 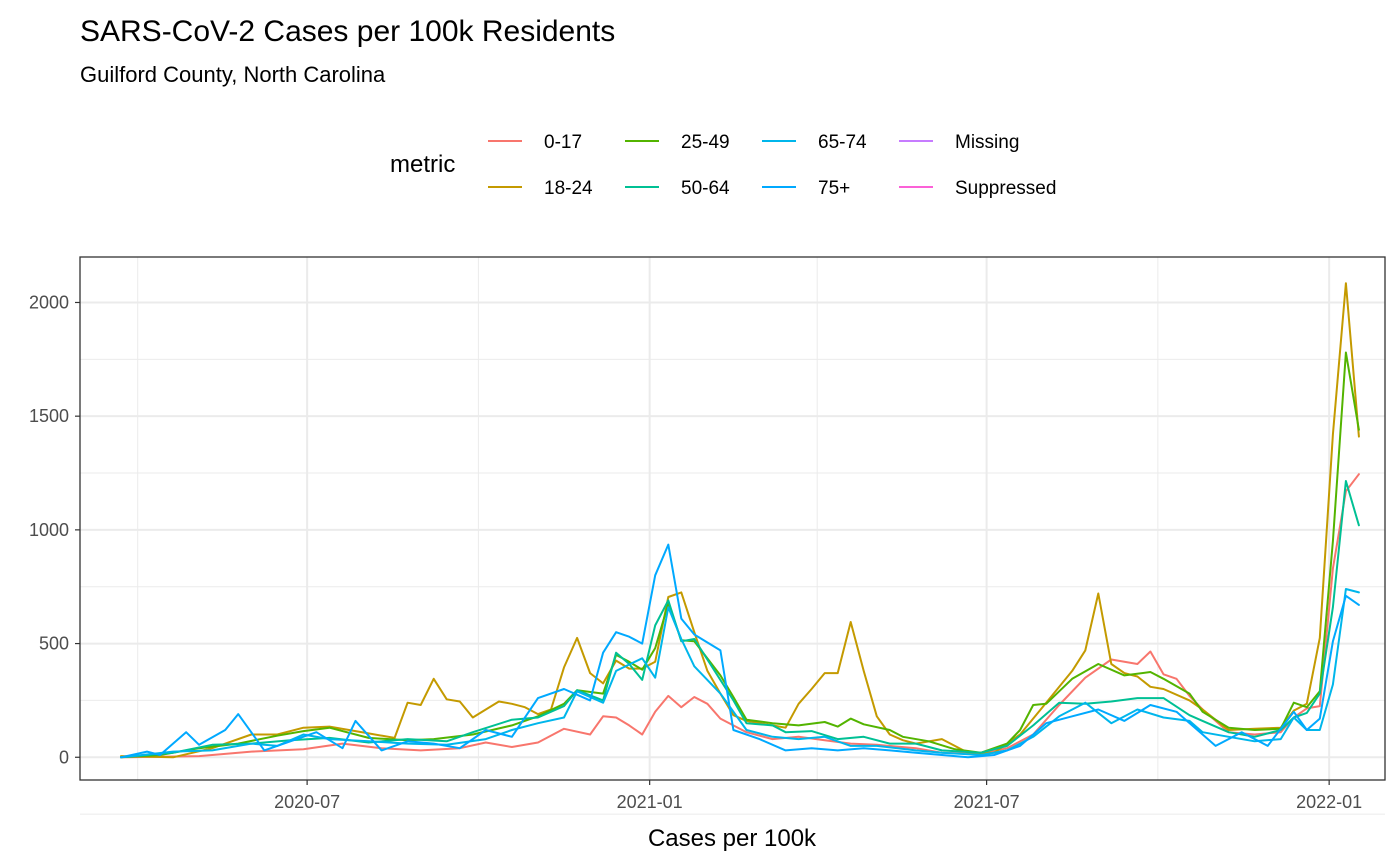 What do you see at coordinates (49, 302) in the screenshot?
I see `y-tick-label-4: 2000` at bounding box center [49, 302].